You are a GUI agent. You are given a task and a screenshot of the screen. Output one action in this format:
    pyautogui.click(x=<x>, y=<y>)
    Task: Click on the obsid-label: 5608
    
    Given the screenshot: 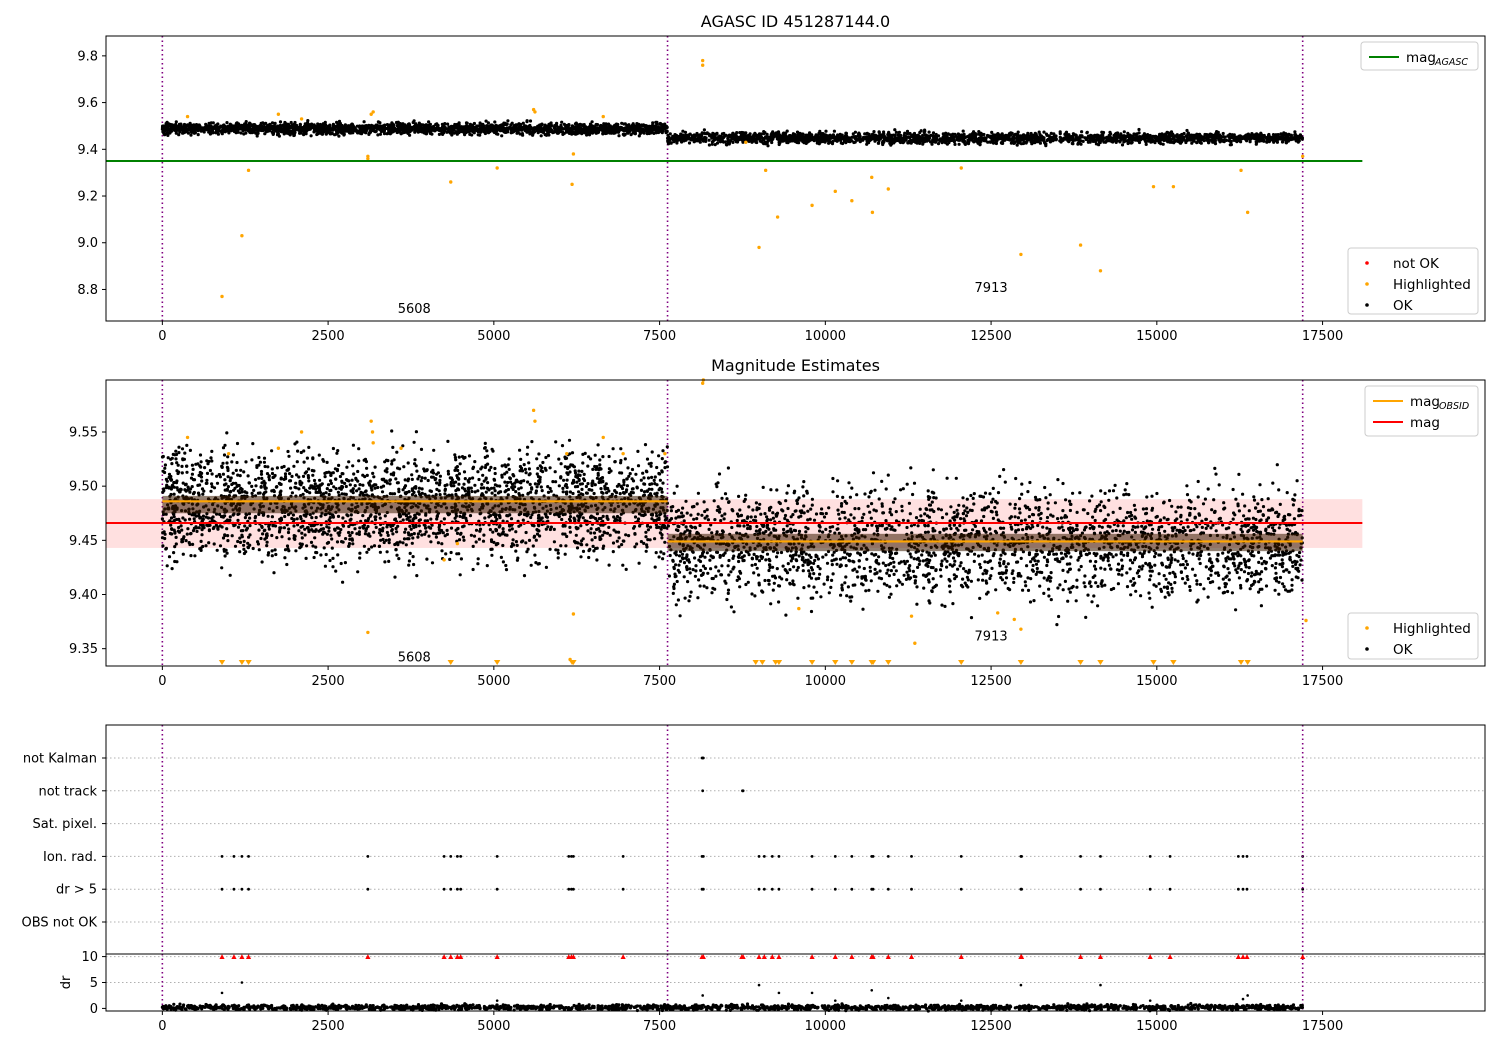 What is the action you would take?
    pyautogui.click(x=414, y=309)
    